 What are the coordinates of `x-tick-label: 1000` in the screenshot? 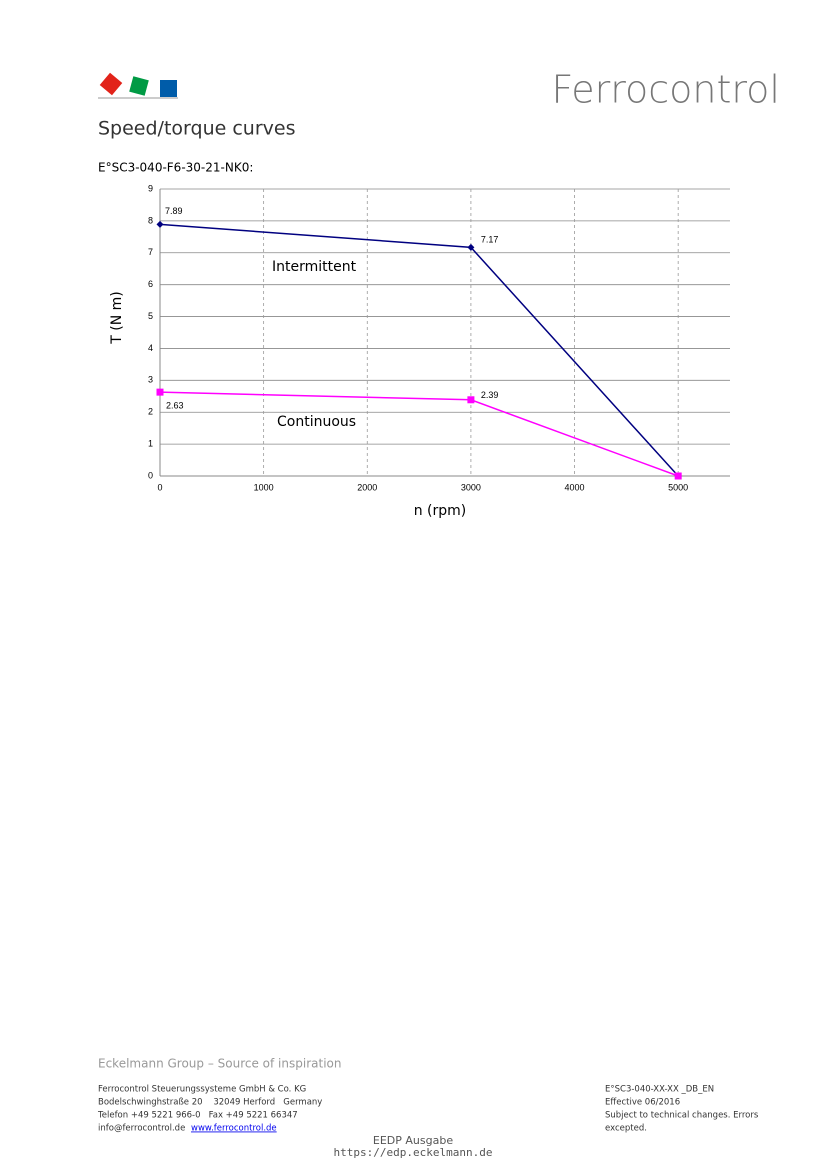 It's located at (264, 487).